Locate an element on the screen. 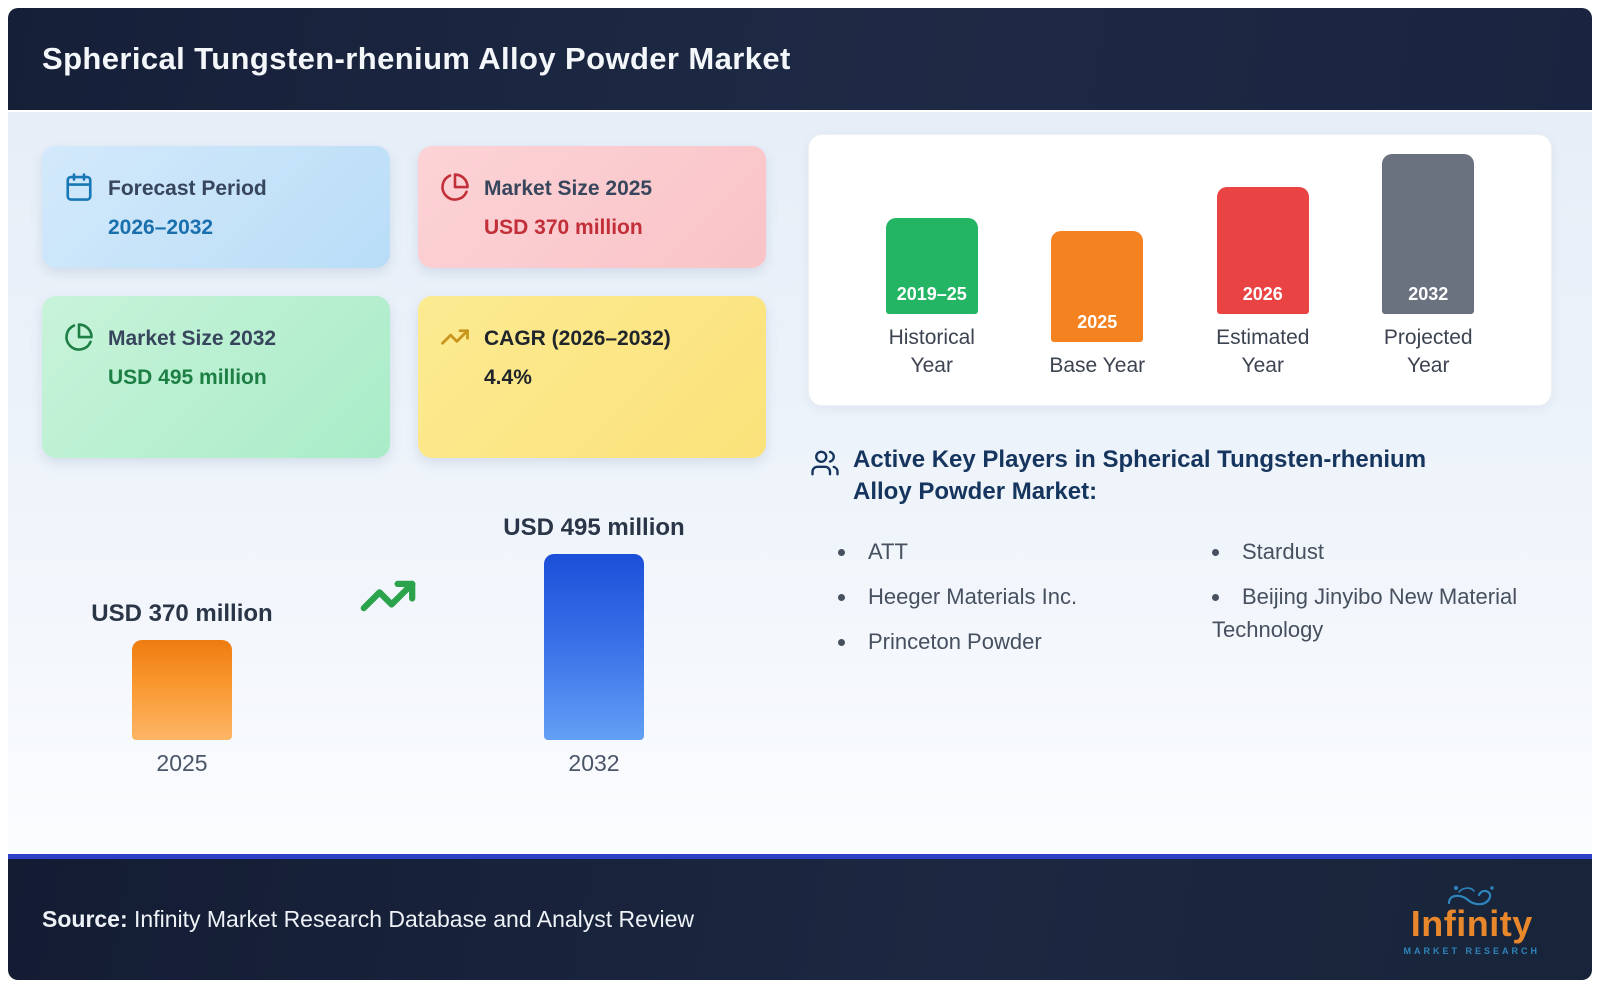 Image resolution: width=1600 pixels, height=988 pixels. card-forecast-period: Forecast Period 2026–2032 is located at coordinates (216, 207).